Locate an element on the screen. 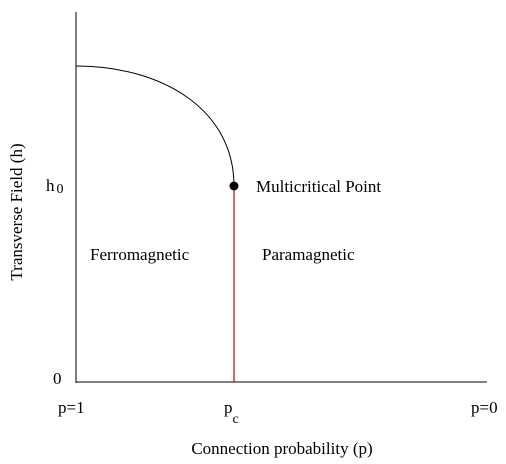 The image size is (506, 464). phase-boundary is located at coordinates (155, 126).